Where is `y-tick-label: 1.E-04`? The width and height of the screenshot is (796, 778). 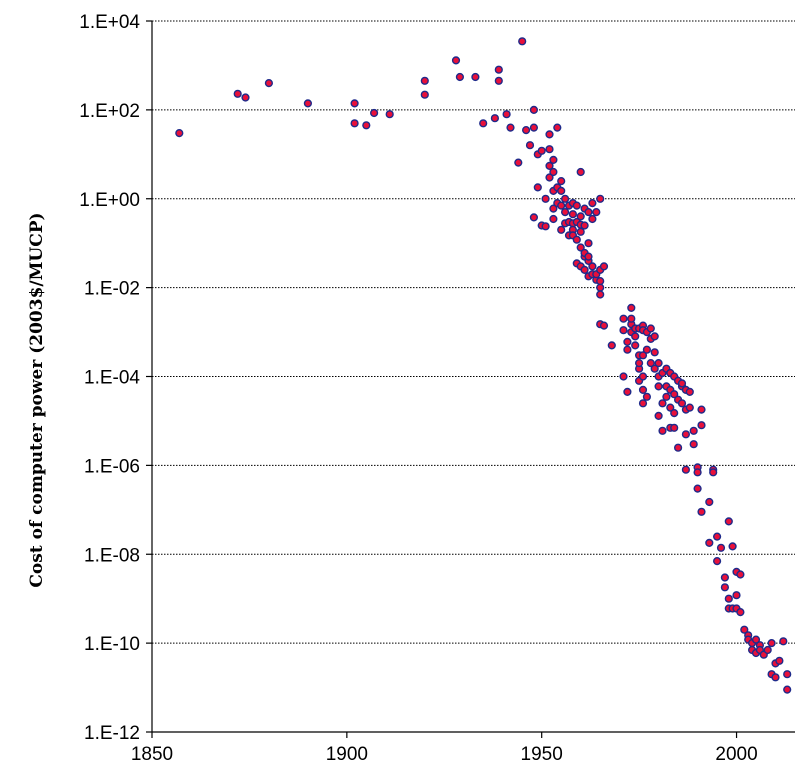 y-tick-label: 1.E-04 is located at coordinates (112, 378).